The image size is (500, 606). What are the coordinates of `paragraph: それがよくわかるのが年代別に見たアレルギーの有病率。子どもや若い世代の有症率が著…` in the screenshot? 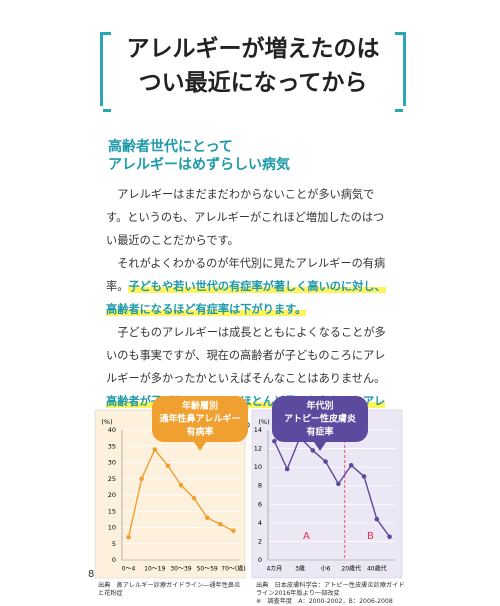 It's located at (250, 286).